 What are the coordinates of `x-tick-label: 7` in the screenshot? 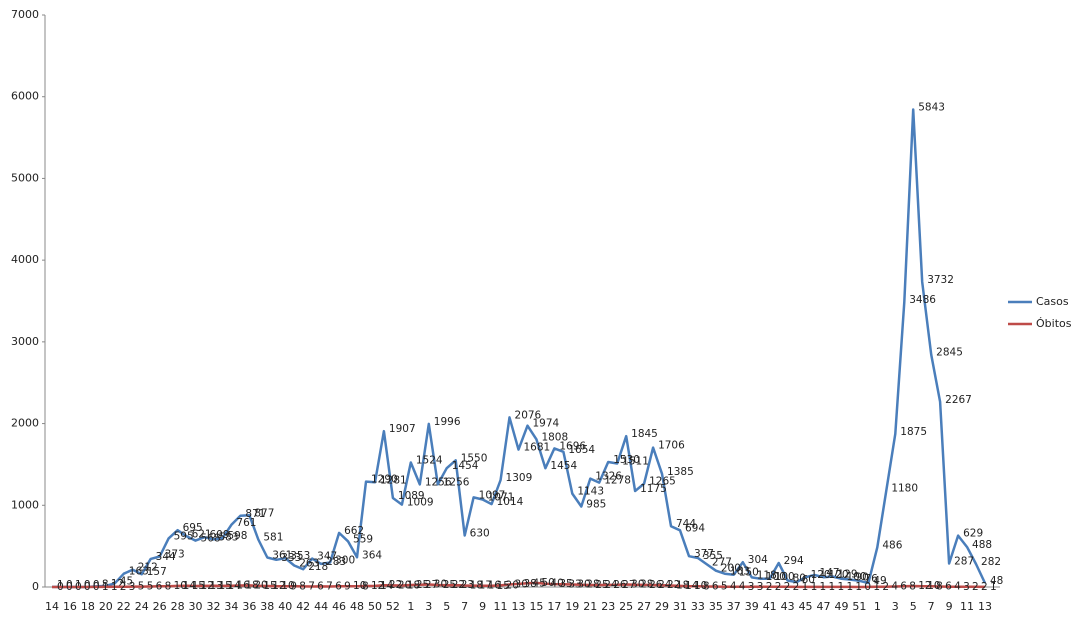 It's located at (464, 606).